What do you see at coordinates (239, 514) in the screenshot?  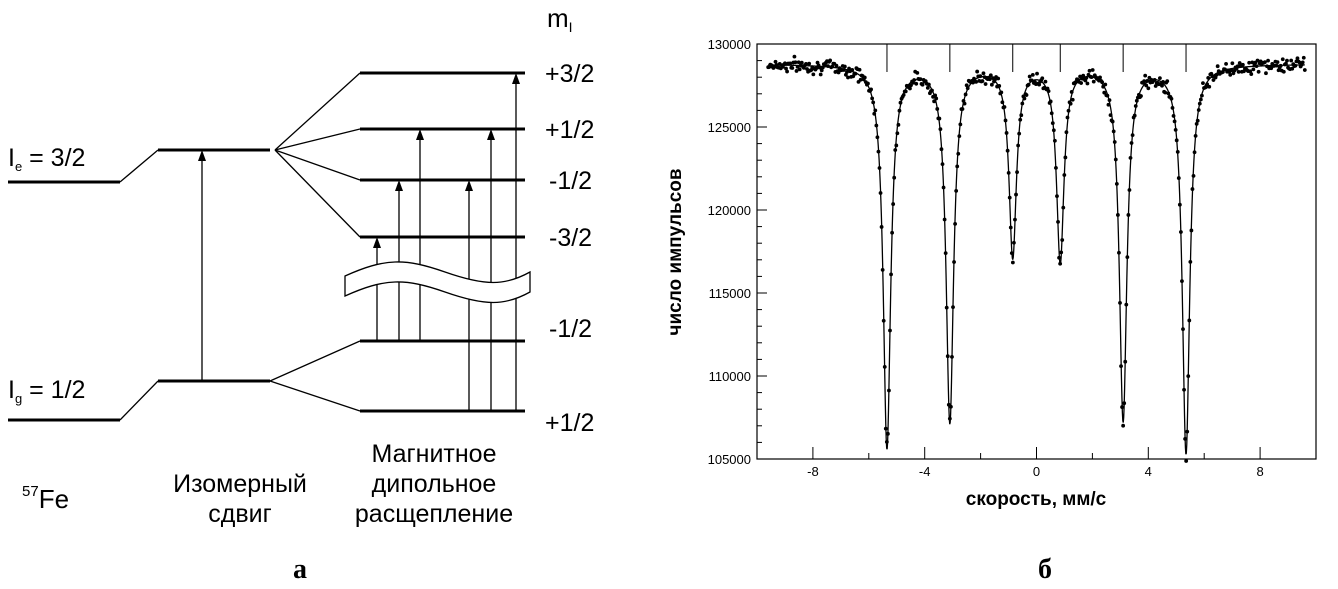 I see `isomer-shift-line-2: сдвиг` at bounding box center [239, 514].